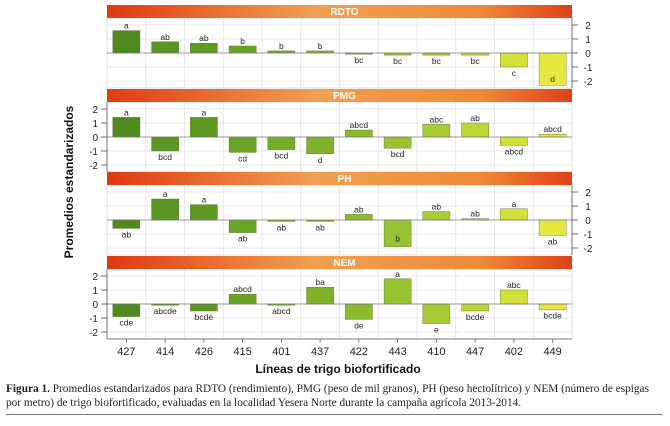 This screenshot has height=426, width=670. What do you see at coordinates (514, 352) in the screenshot?
I see `x-tick-label: 402` at bounding box center [514, 352].